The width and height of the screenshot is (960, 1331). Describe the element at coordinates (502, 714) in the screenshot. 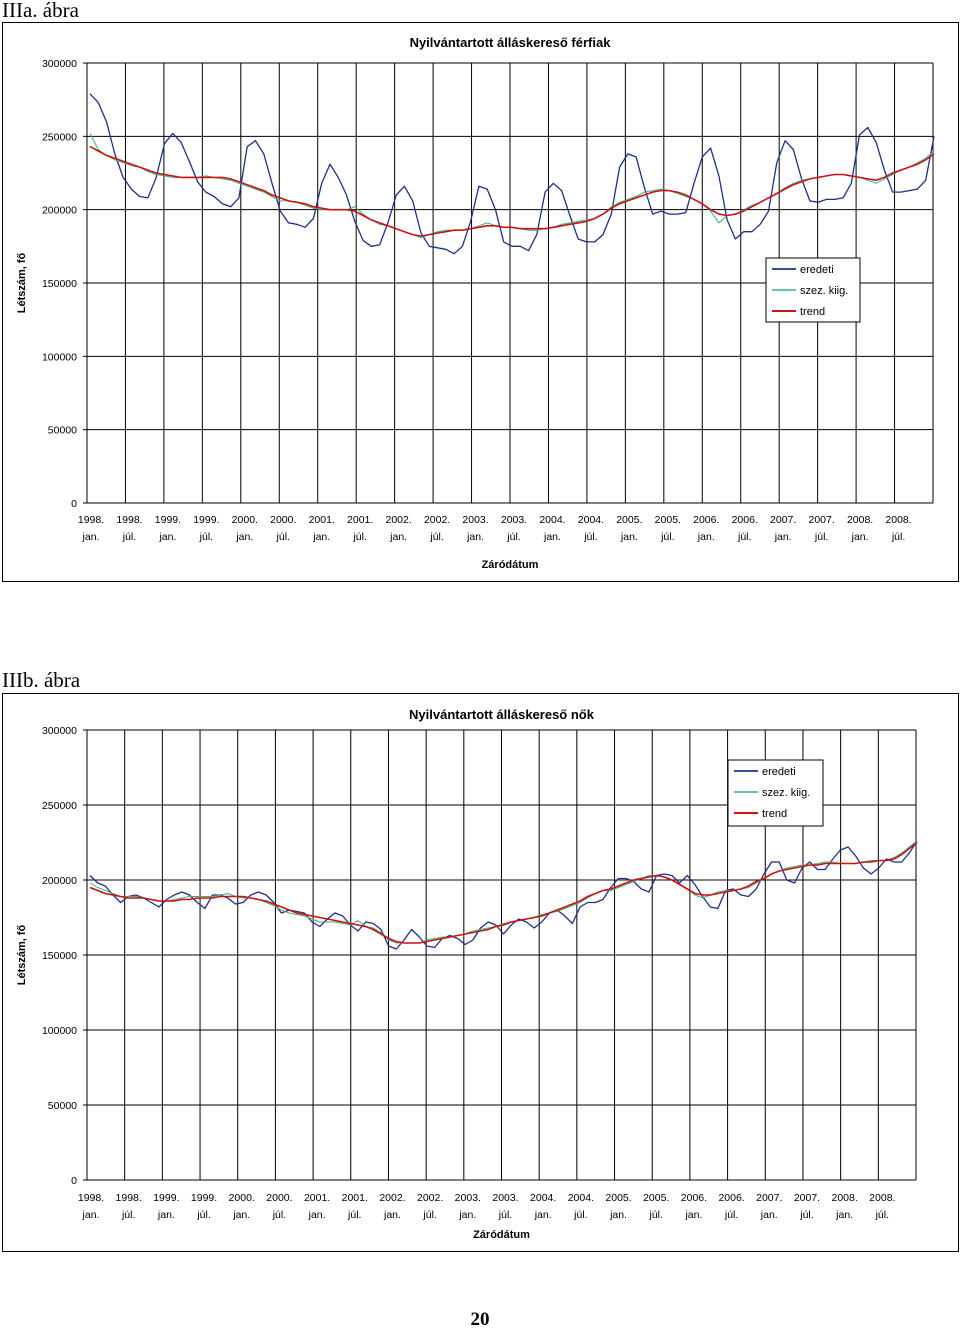

I see `chart-title: Nyilvántartott álláskereső nők` at that location.